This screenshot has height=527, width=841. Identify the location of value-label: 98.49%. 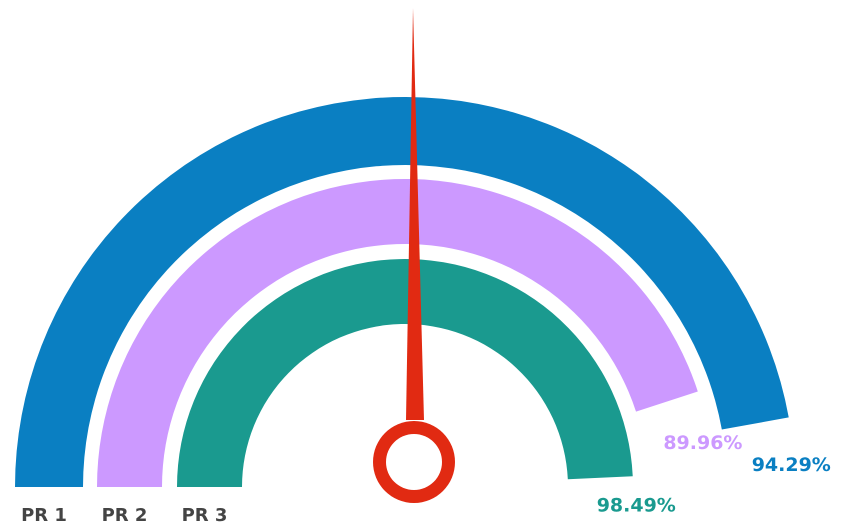
(636, 506).